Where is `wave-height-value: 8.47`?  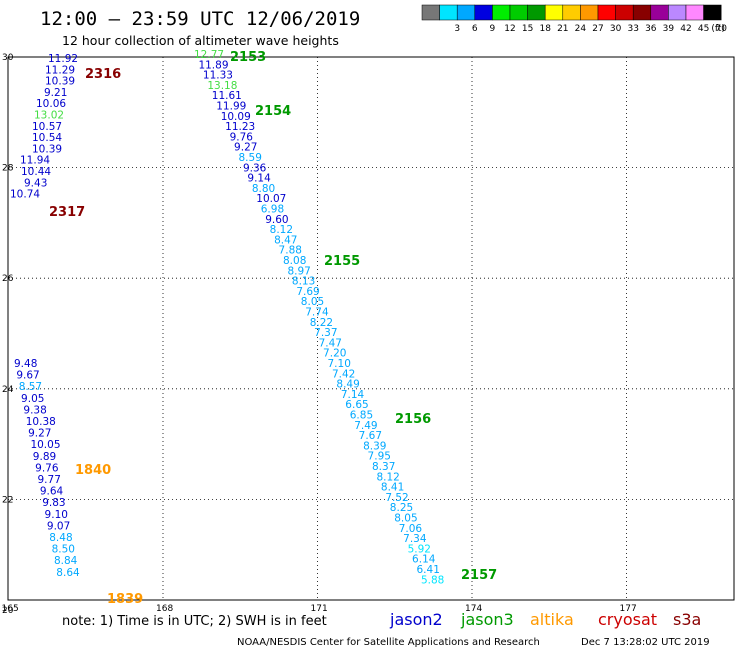
wave-height-value: 8.47 is located at coordinates (285, 240).